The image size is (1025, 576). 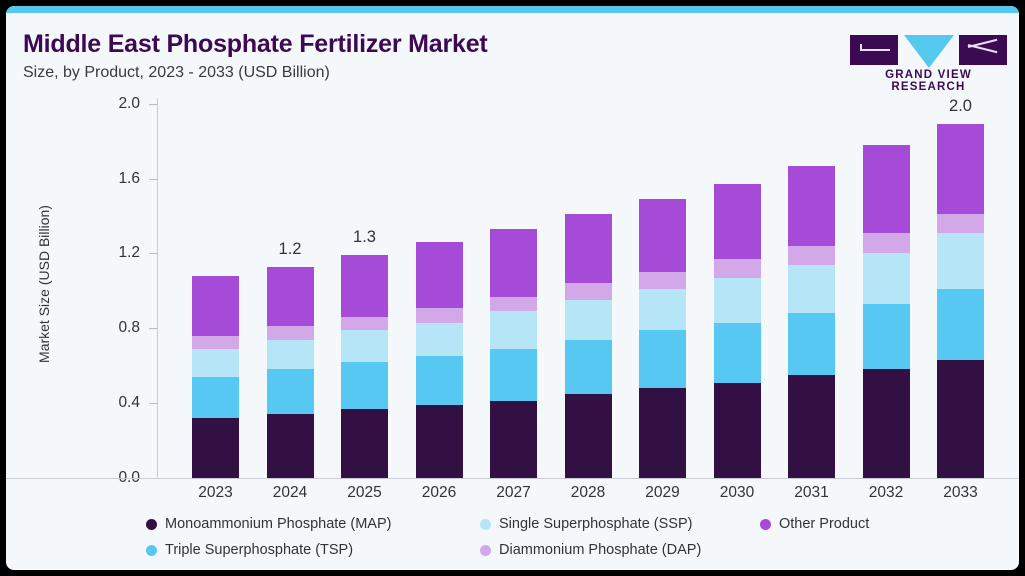 What do you see at coordinates (512, 9) in the screenshot?
I see `accent-top-bar` at bounding box center [512, 9].